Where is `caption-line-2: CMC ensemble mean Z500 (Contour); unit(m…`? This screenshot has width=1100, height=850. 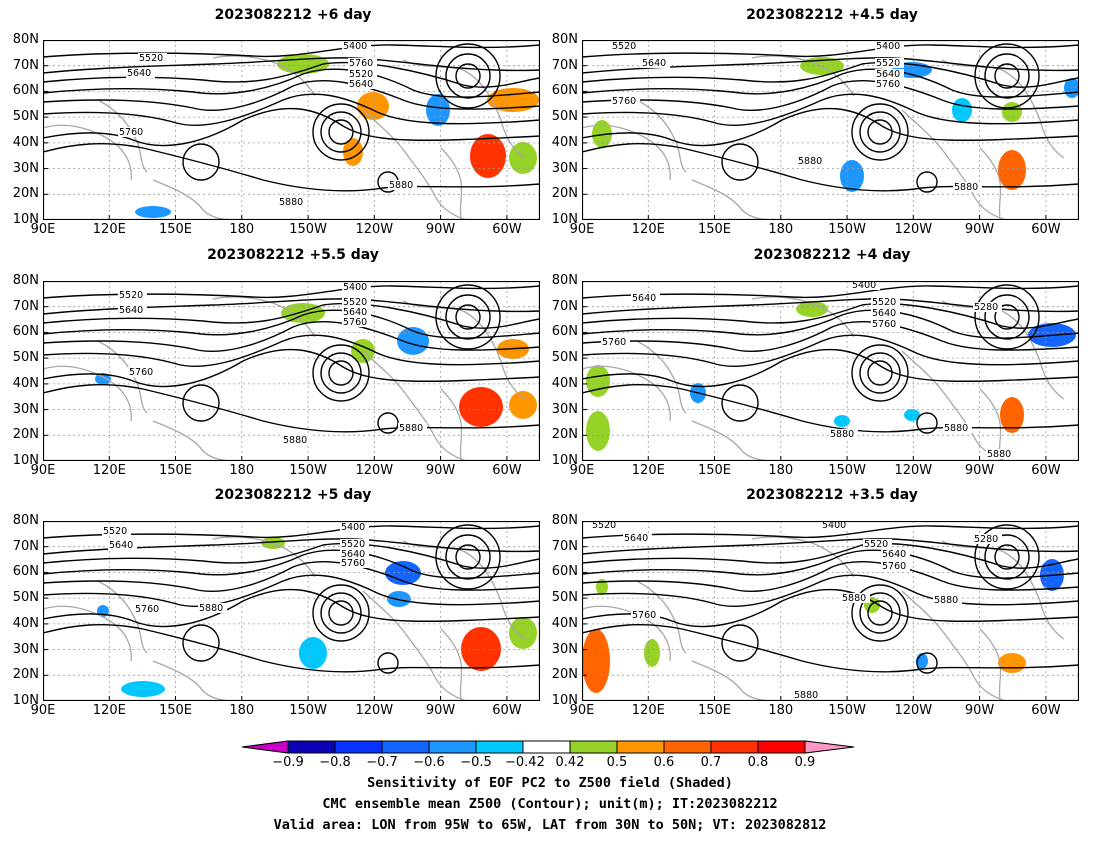
caption-line-2: CMC ensemble mean Z500 (Contour); unit(m… is located at coordinates (550, 804).